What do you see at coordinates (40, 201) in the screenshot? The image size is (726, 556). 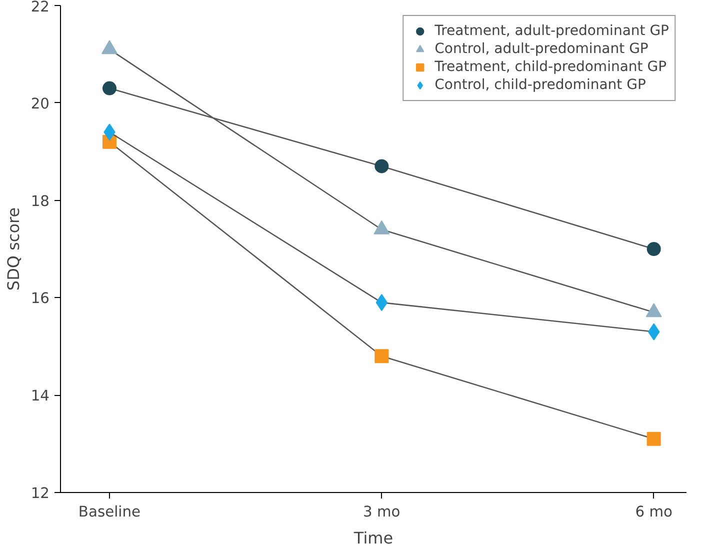 I see `y-tick-label: 18` at bounding box center [40, 201].